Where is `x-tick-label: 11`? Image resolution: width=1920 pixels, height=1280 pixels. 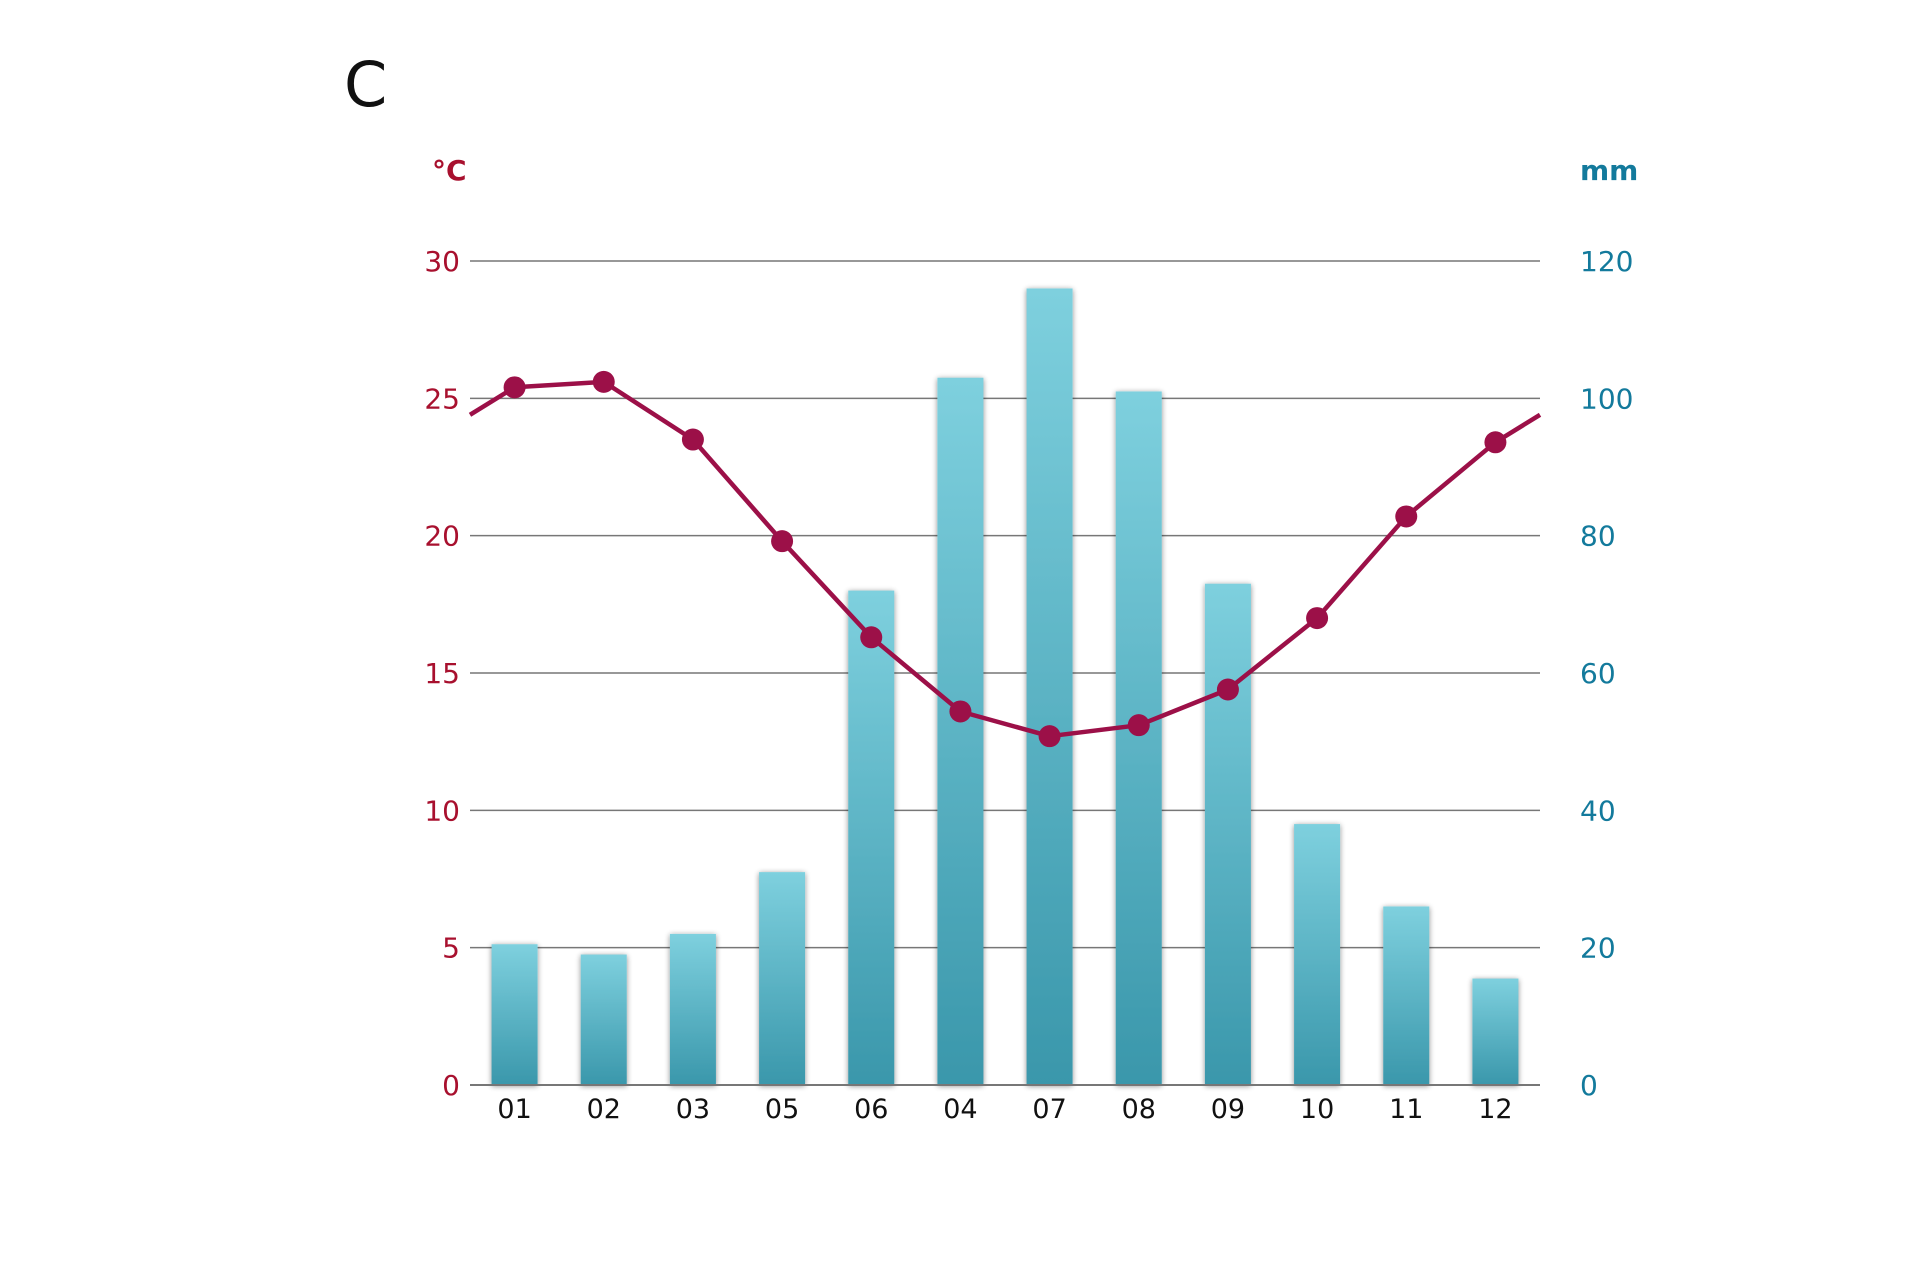
x-tick-label: 11 is located at coordinates (1406, 1109).